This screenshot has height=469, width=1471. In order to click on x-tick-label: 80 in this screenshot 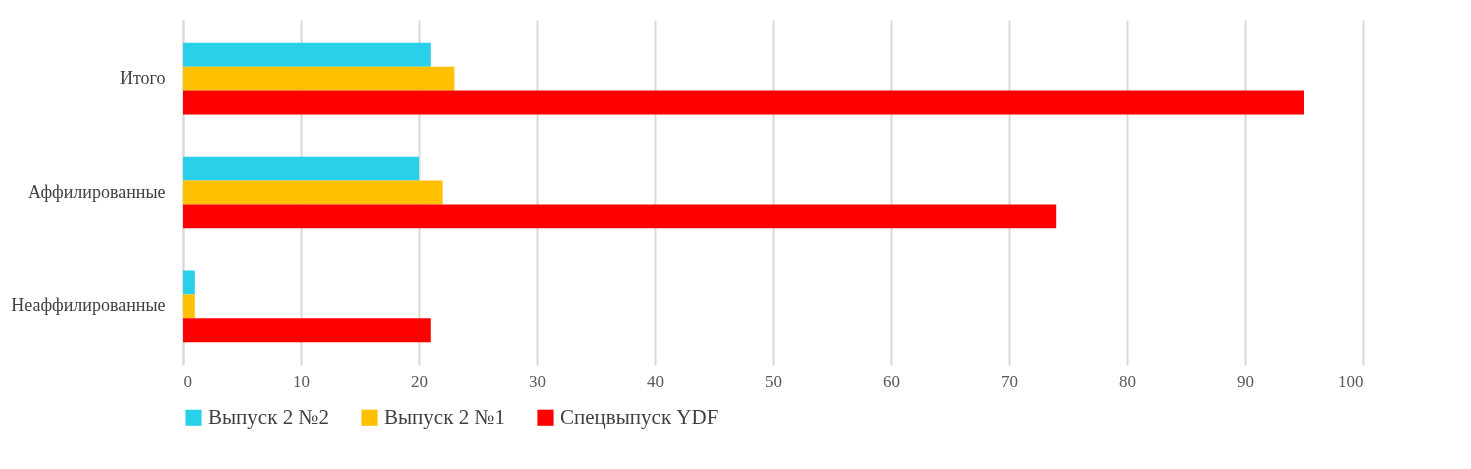, I will do `click(1127, 381)`.